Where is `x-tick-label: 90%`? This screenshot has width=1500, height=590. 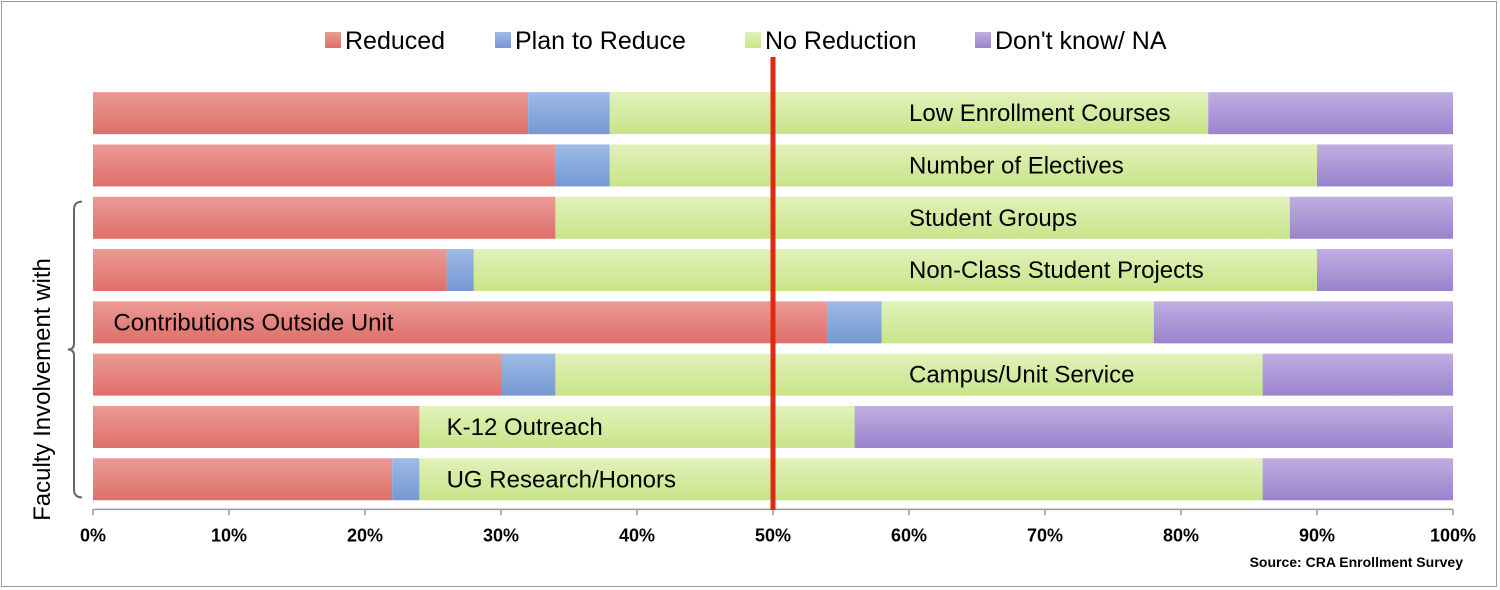
x-tick-label: 90% is located at coordinates (1317, 535).